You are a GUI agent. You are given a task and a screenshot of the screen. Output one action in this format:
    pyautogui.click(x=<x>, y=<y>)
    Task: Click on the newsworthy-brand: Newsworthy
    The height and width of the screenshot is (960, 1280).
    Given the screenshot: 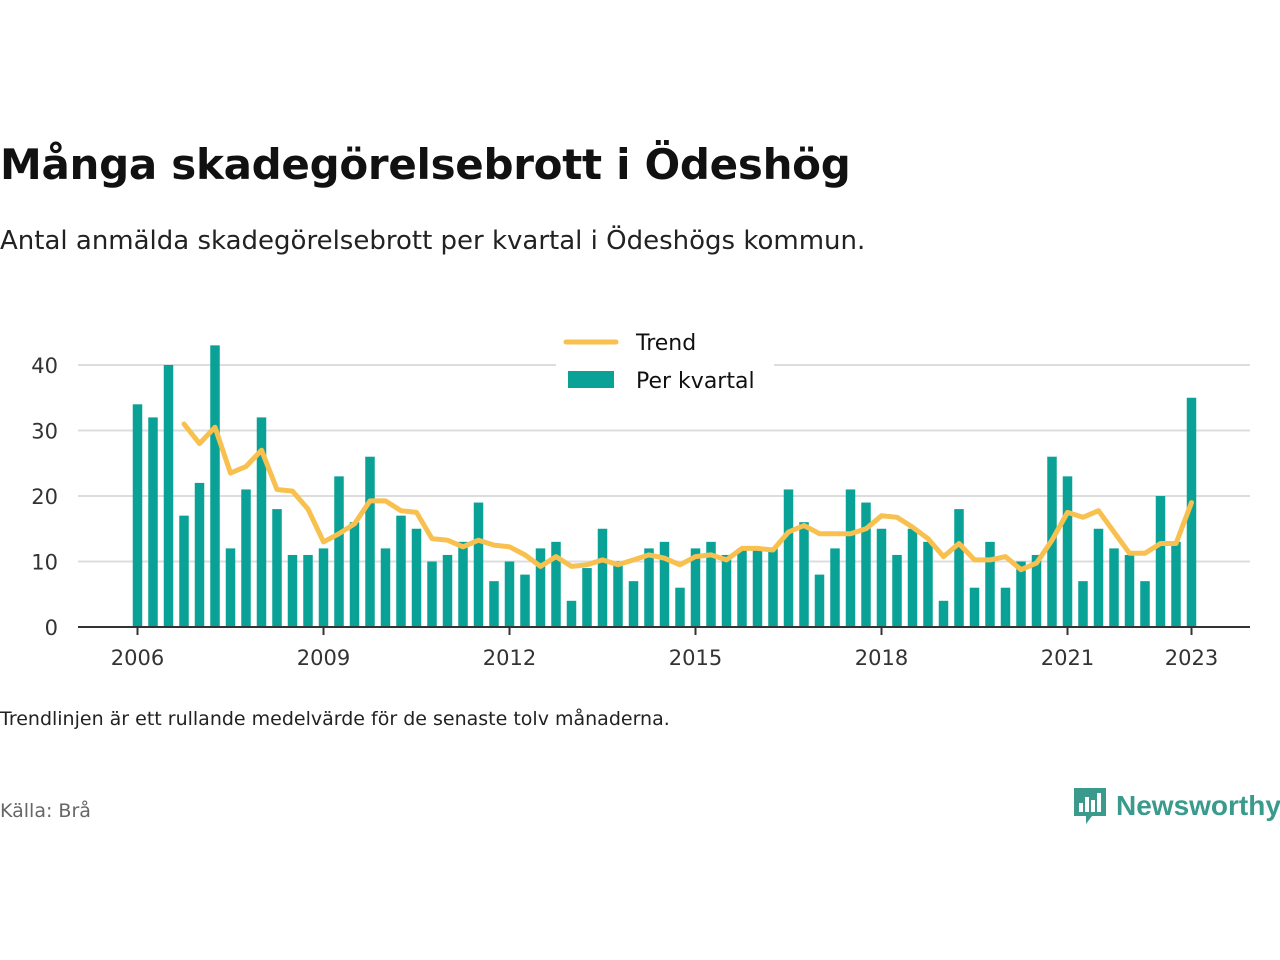 What is the action you would take?
    pyautogui.click(x=1176, y=806)
    